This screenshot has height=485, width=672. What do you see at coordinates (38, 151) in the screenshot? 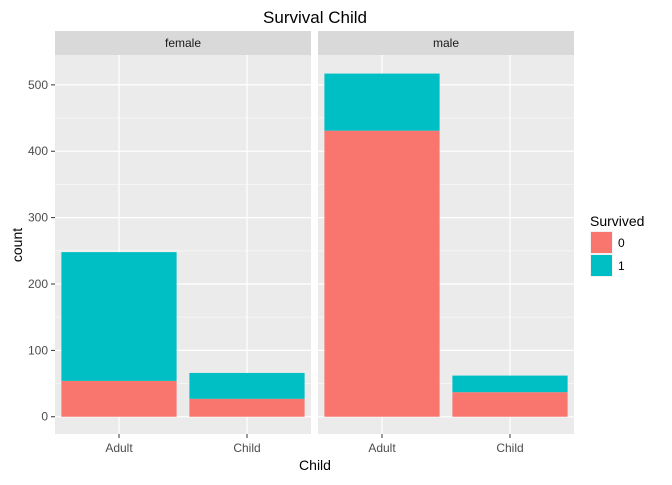
I see `y-tick-label: 400` at bounding box center [38, 151].